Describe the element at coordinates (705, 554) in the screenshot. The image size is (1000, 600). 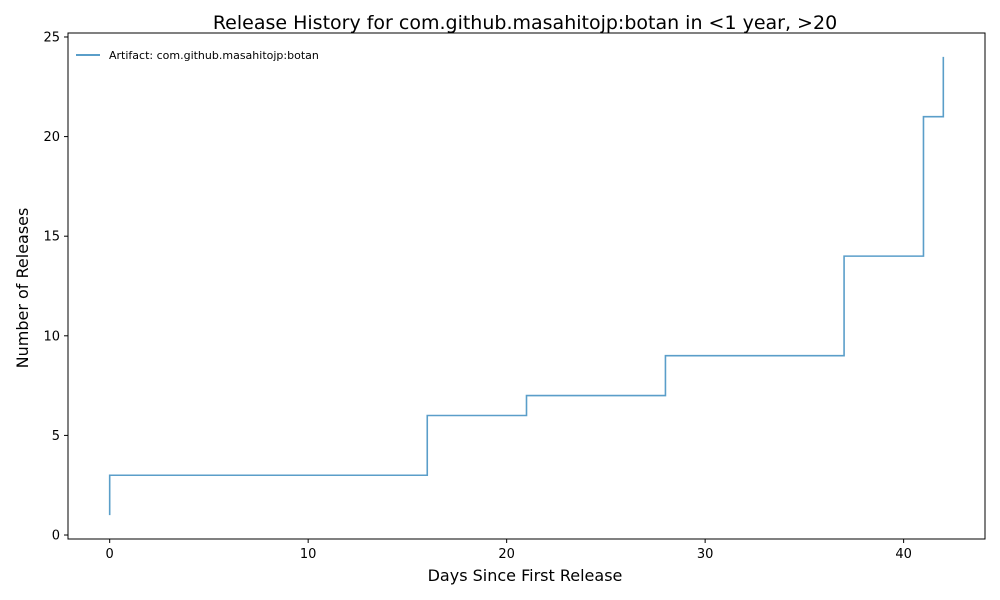
I see `x-tick-label: 30` at that location.